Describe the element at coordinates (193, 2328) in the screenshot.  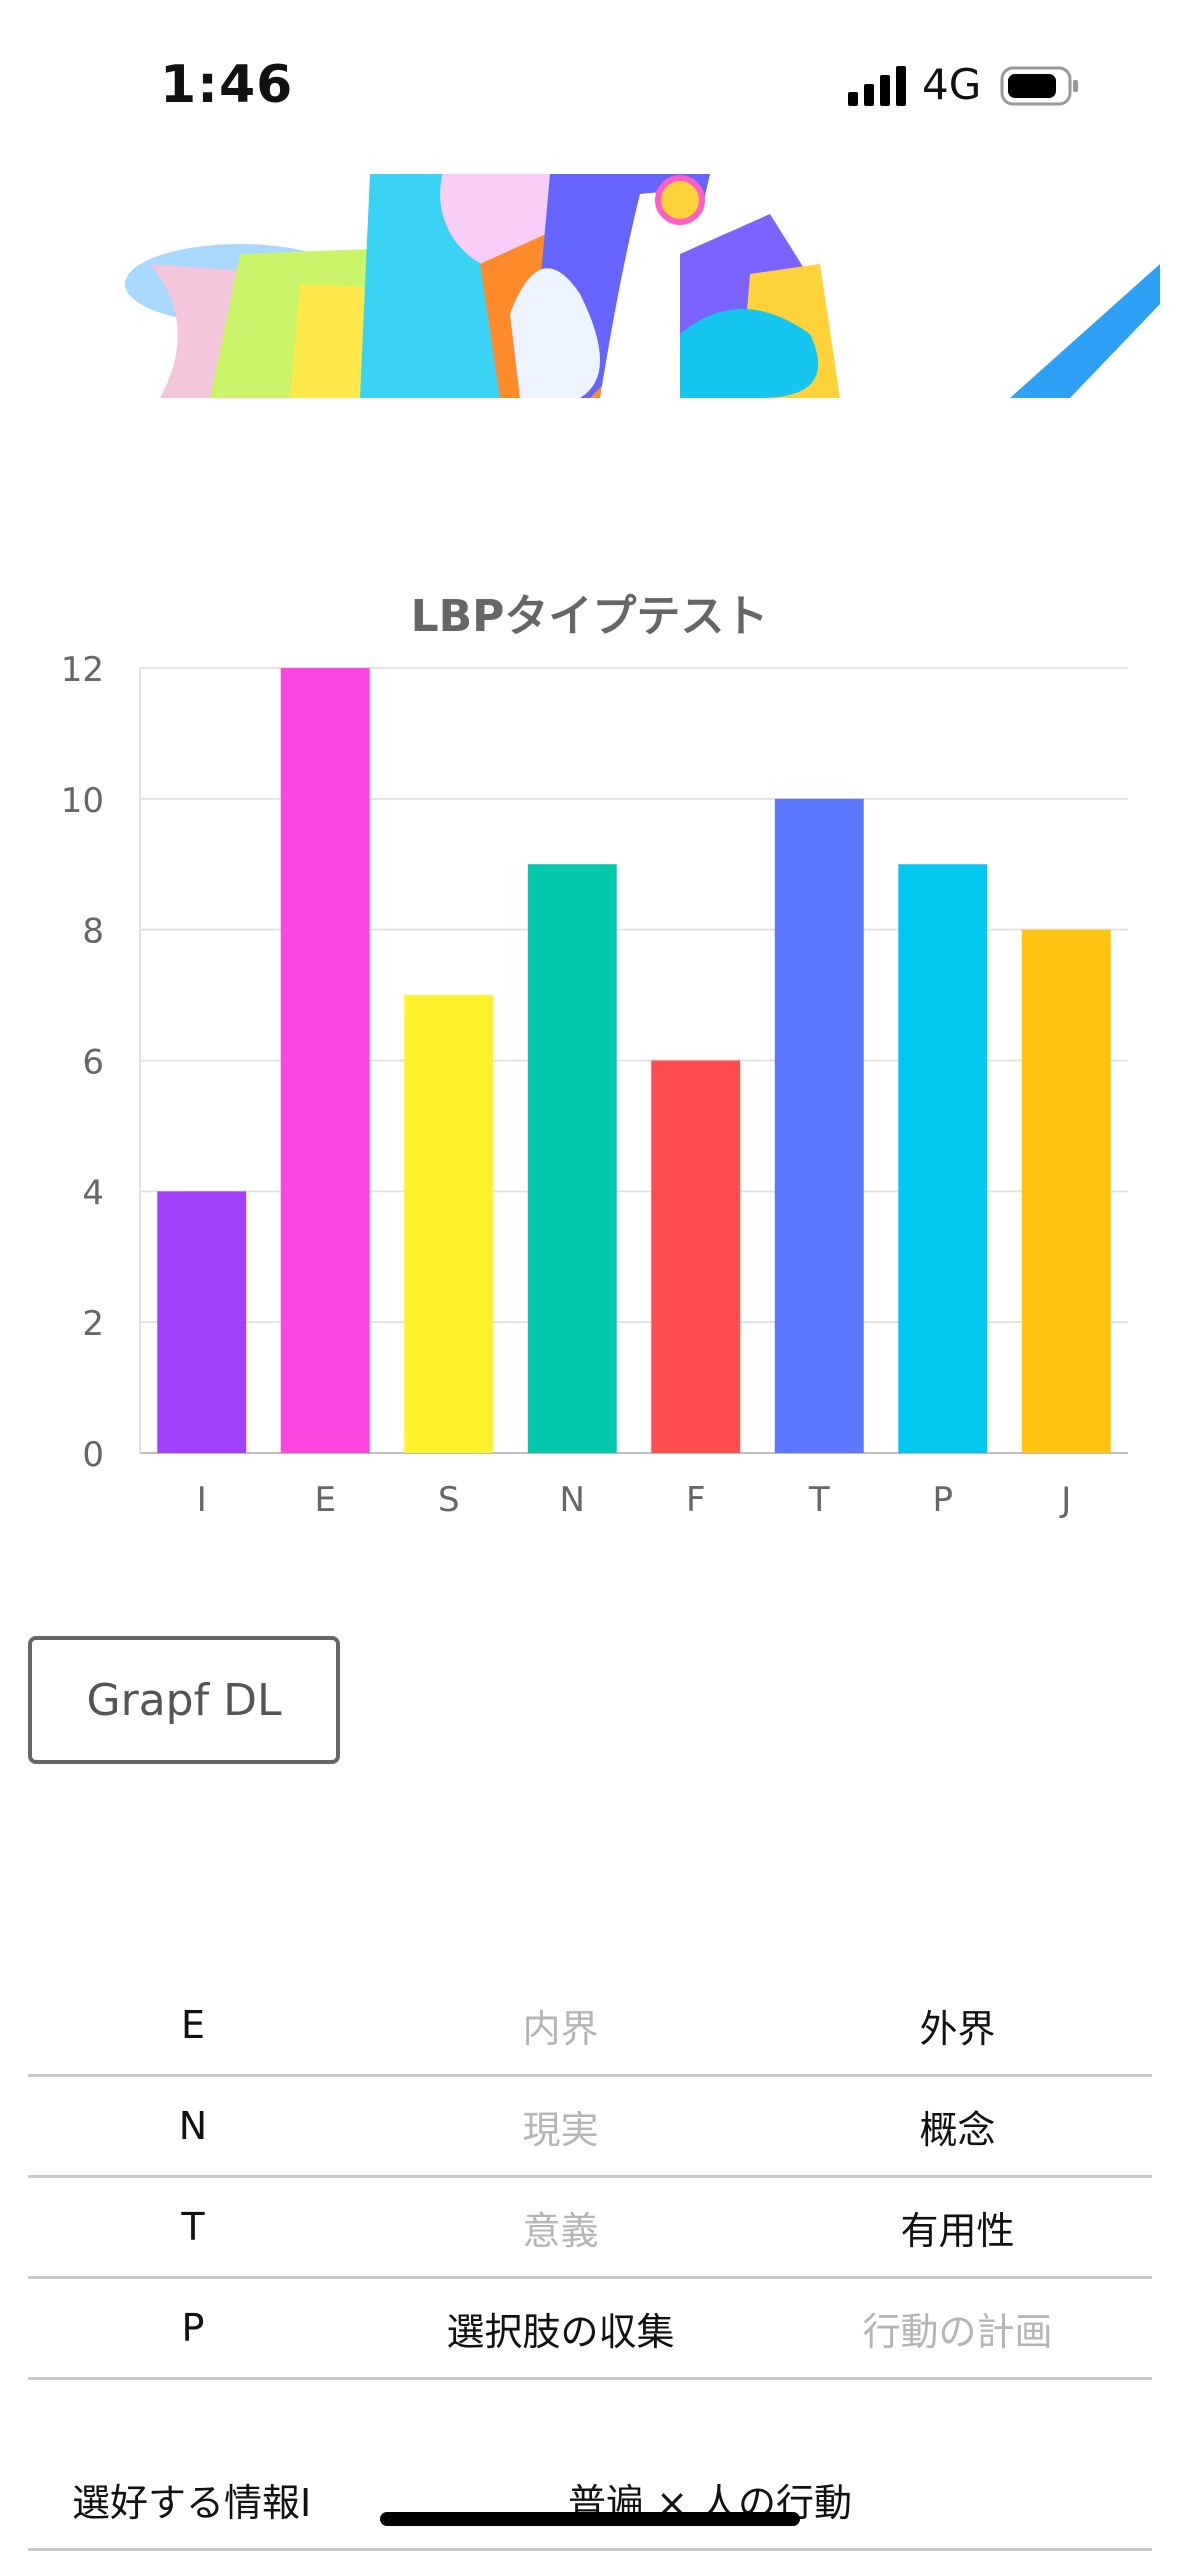
I see `type-letter: P` at that location.